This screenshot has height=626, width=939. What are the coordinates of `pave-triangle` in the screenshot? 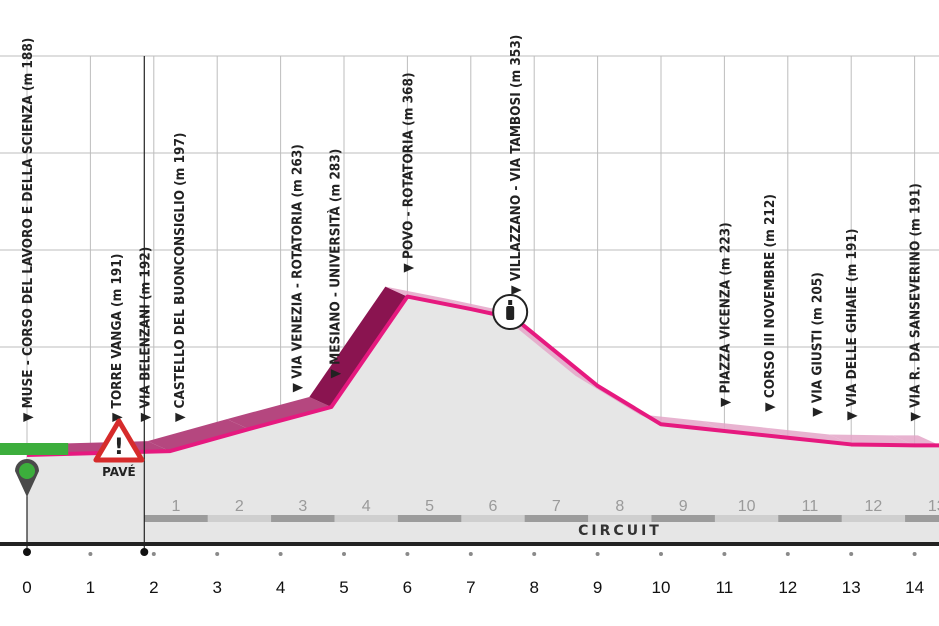 It's located at (119, 440).